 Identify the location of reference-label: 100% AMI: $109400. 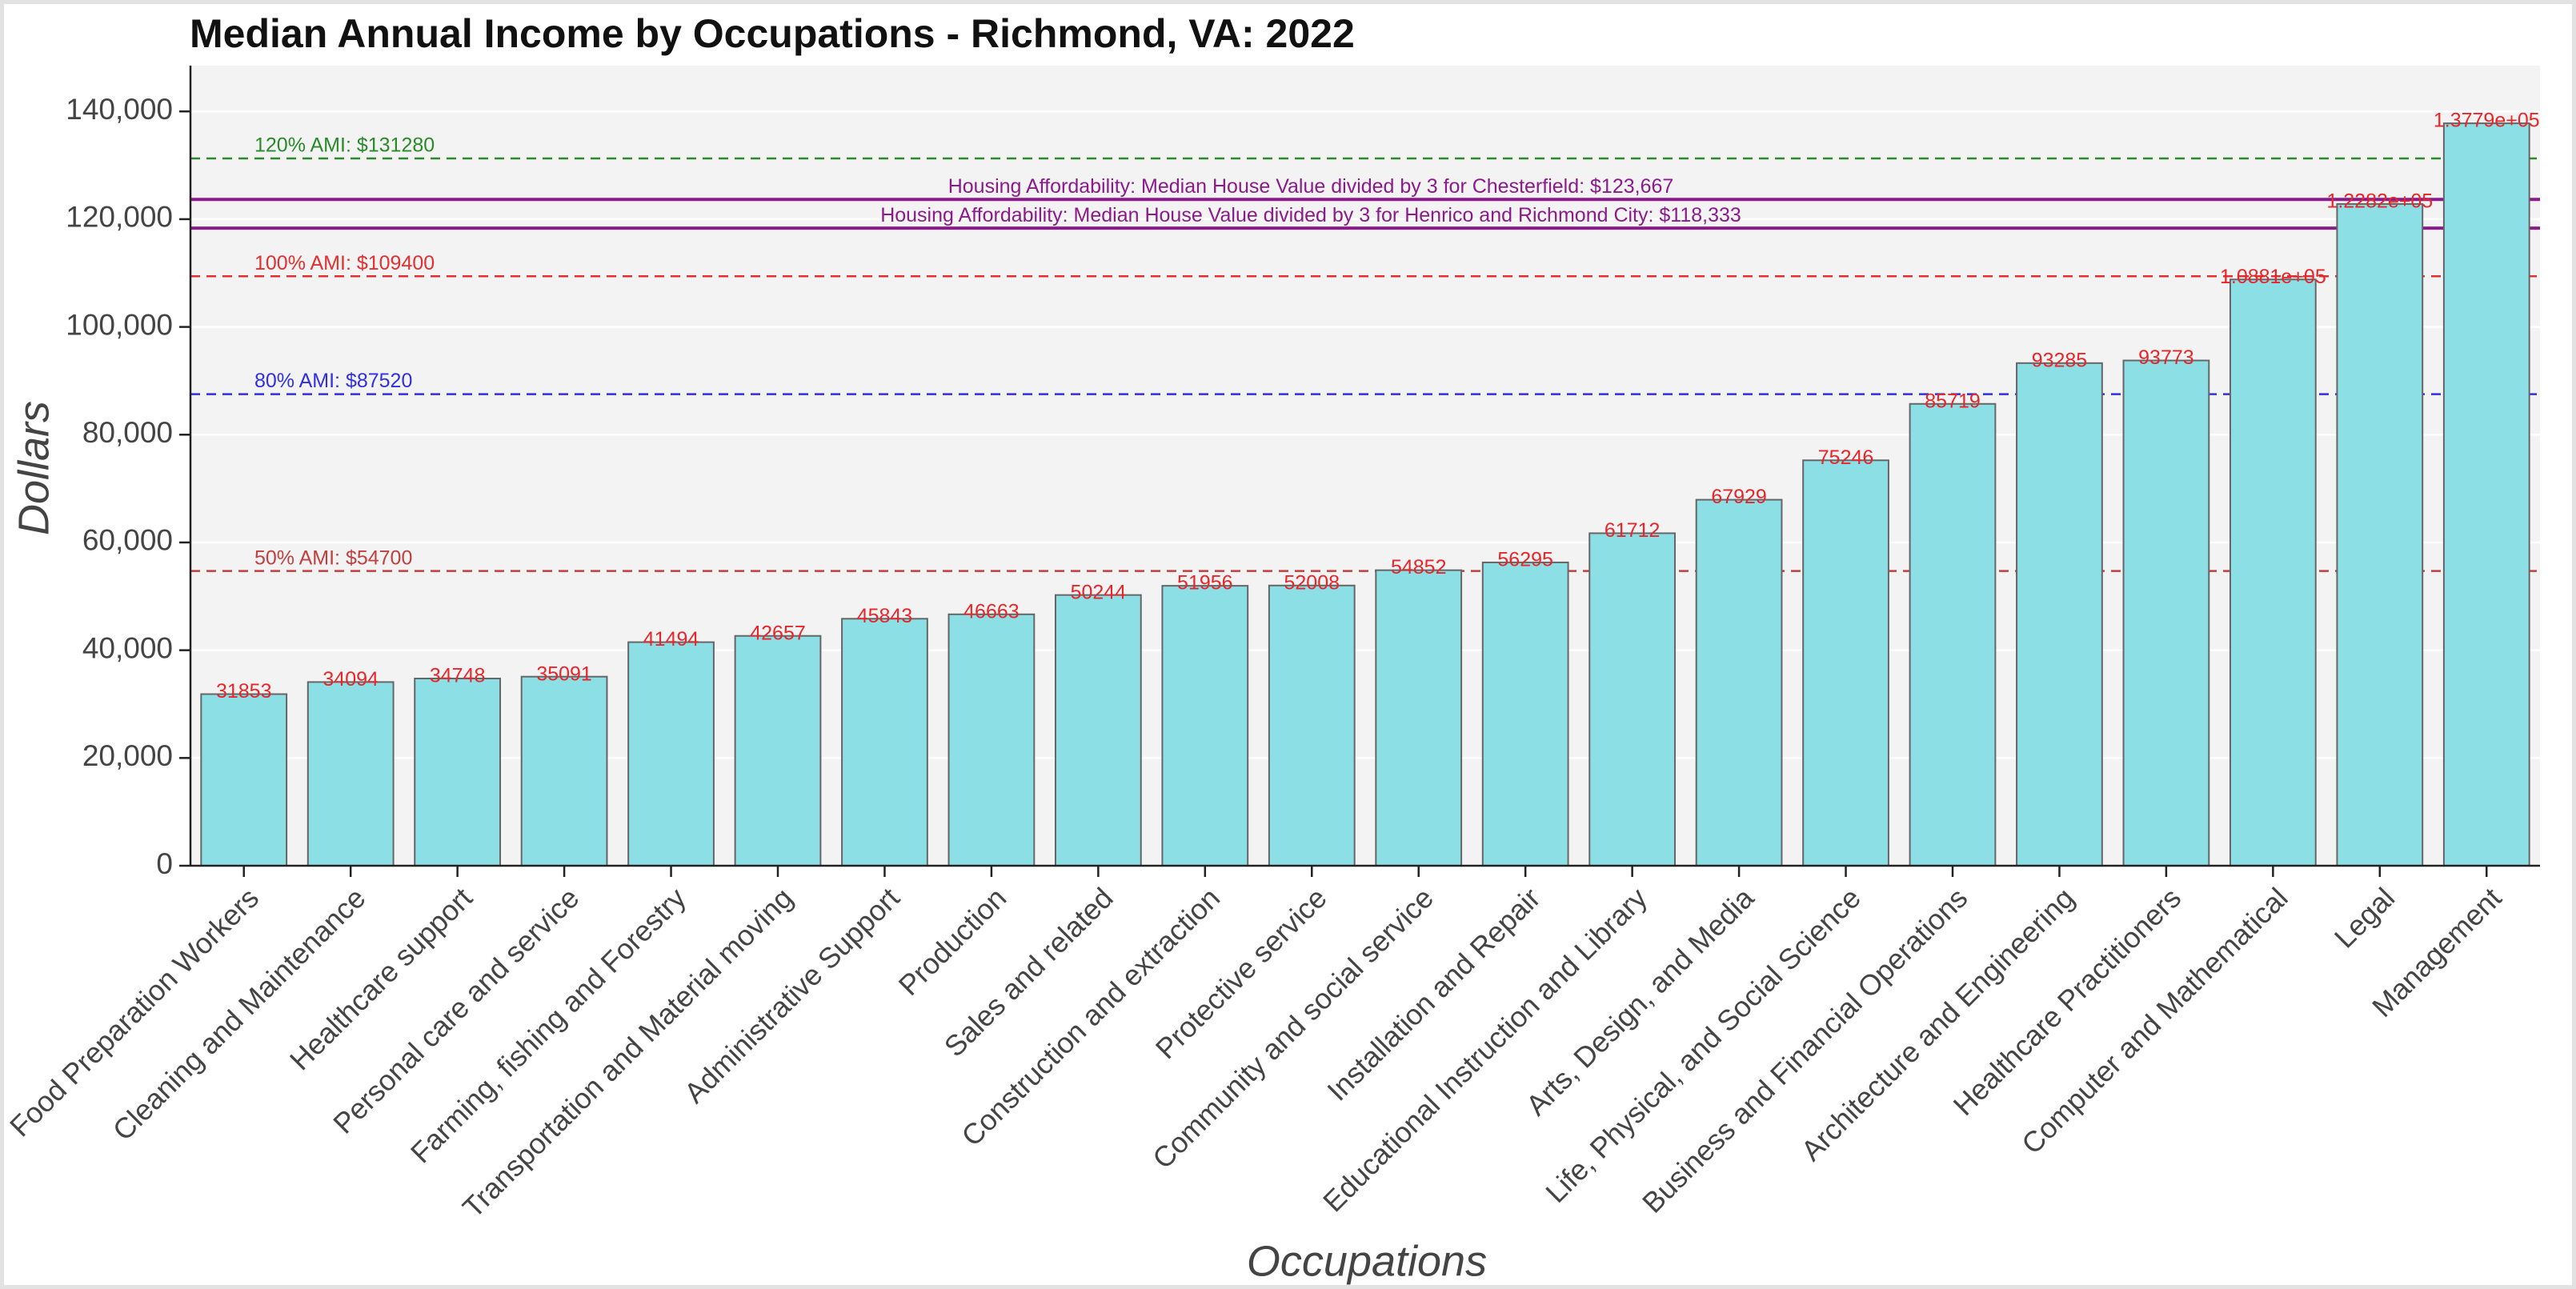
(344, 263).